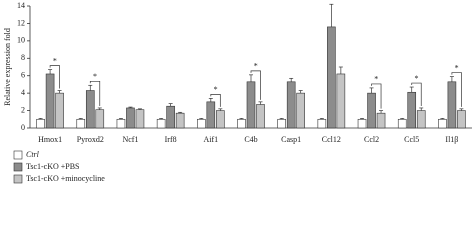  I want to click on x-tick-label: C4b, so click(250, 139).